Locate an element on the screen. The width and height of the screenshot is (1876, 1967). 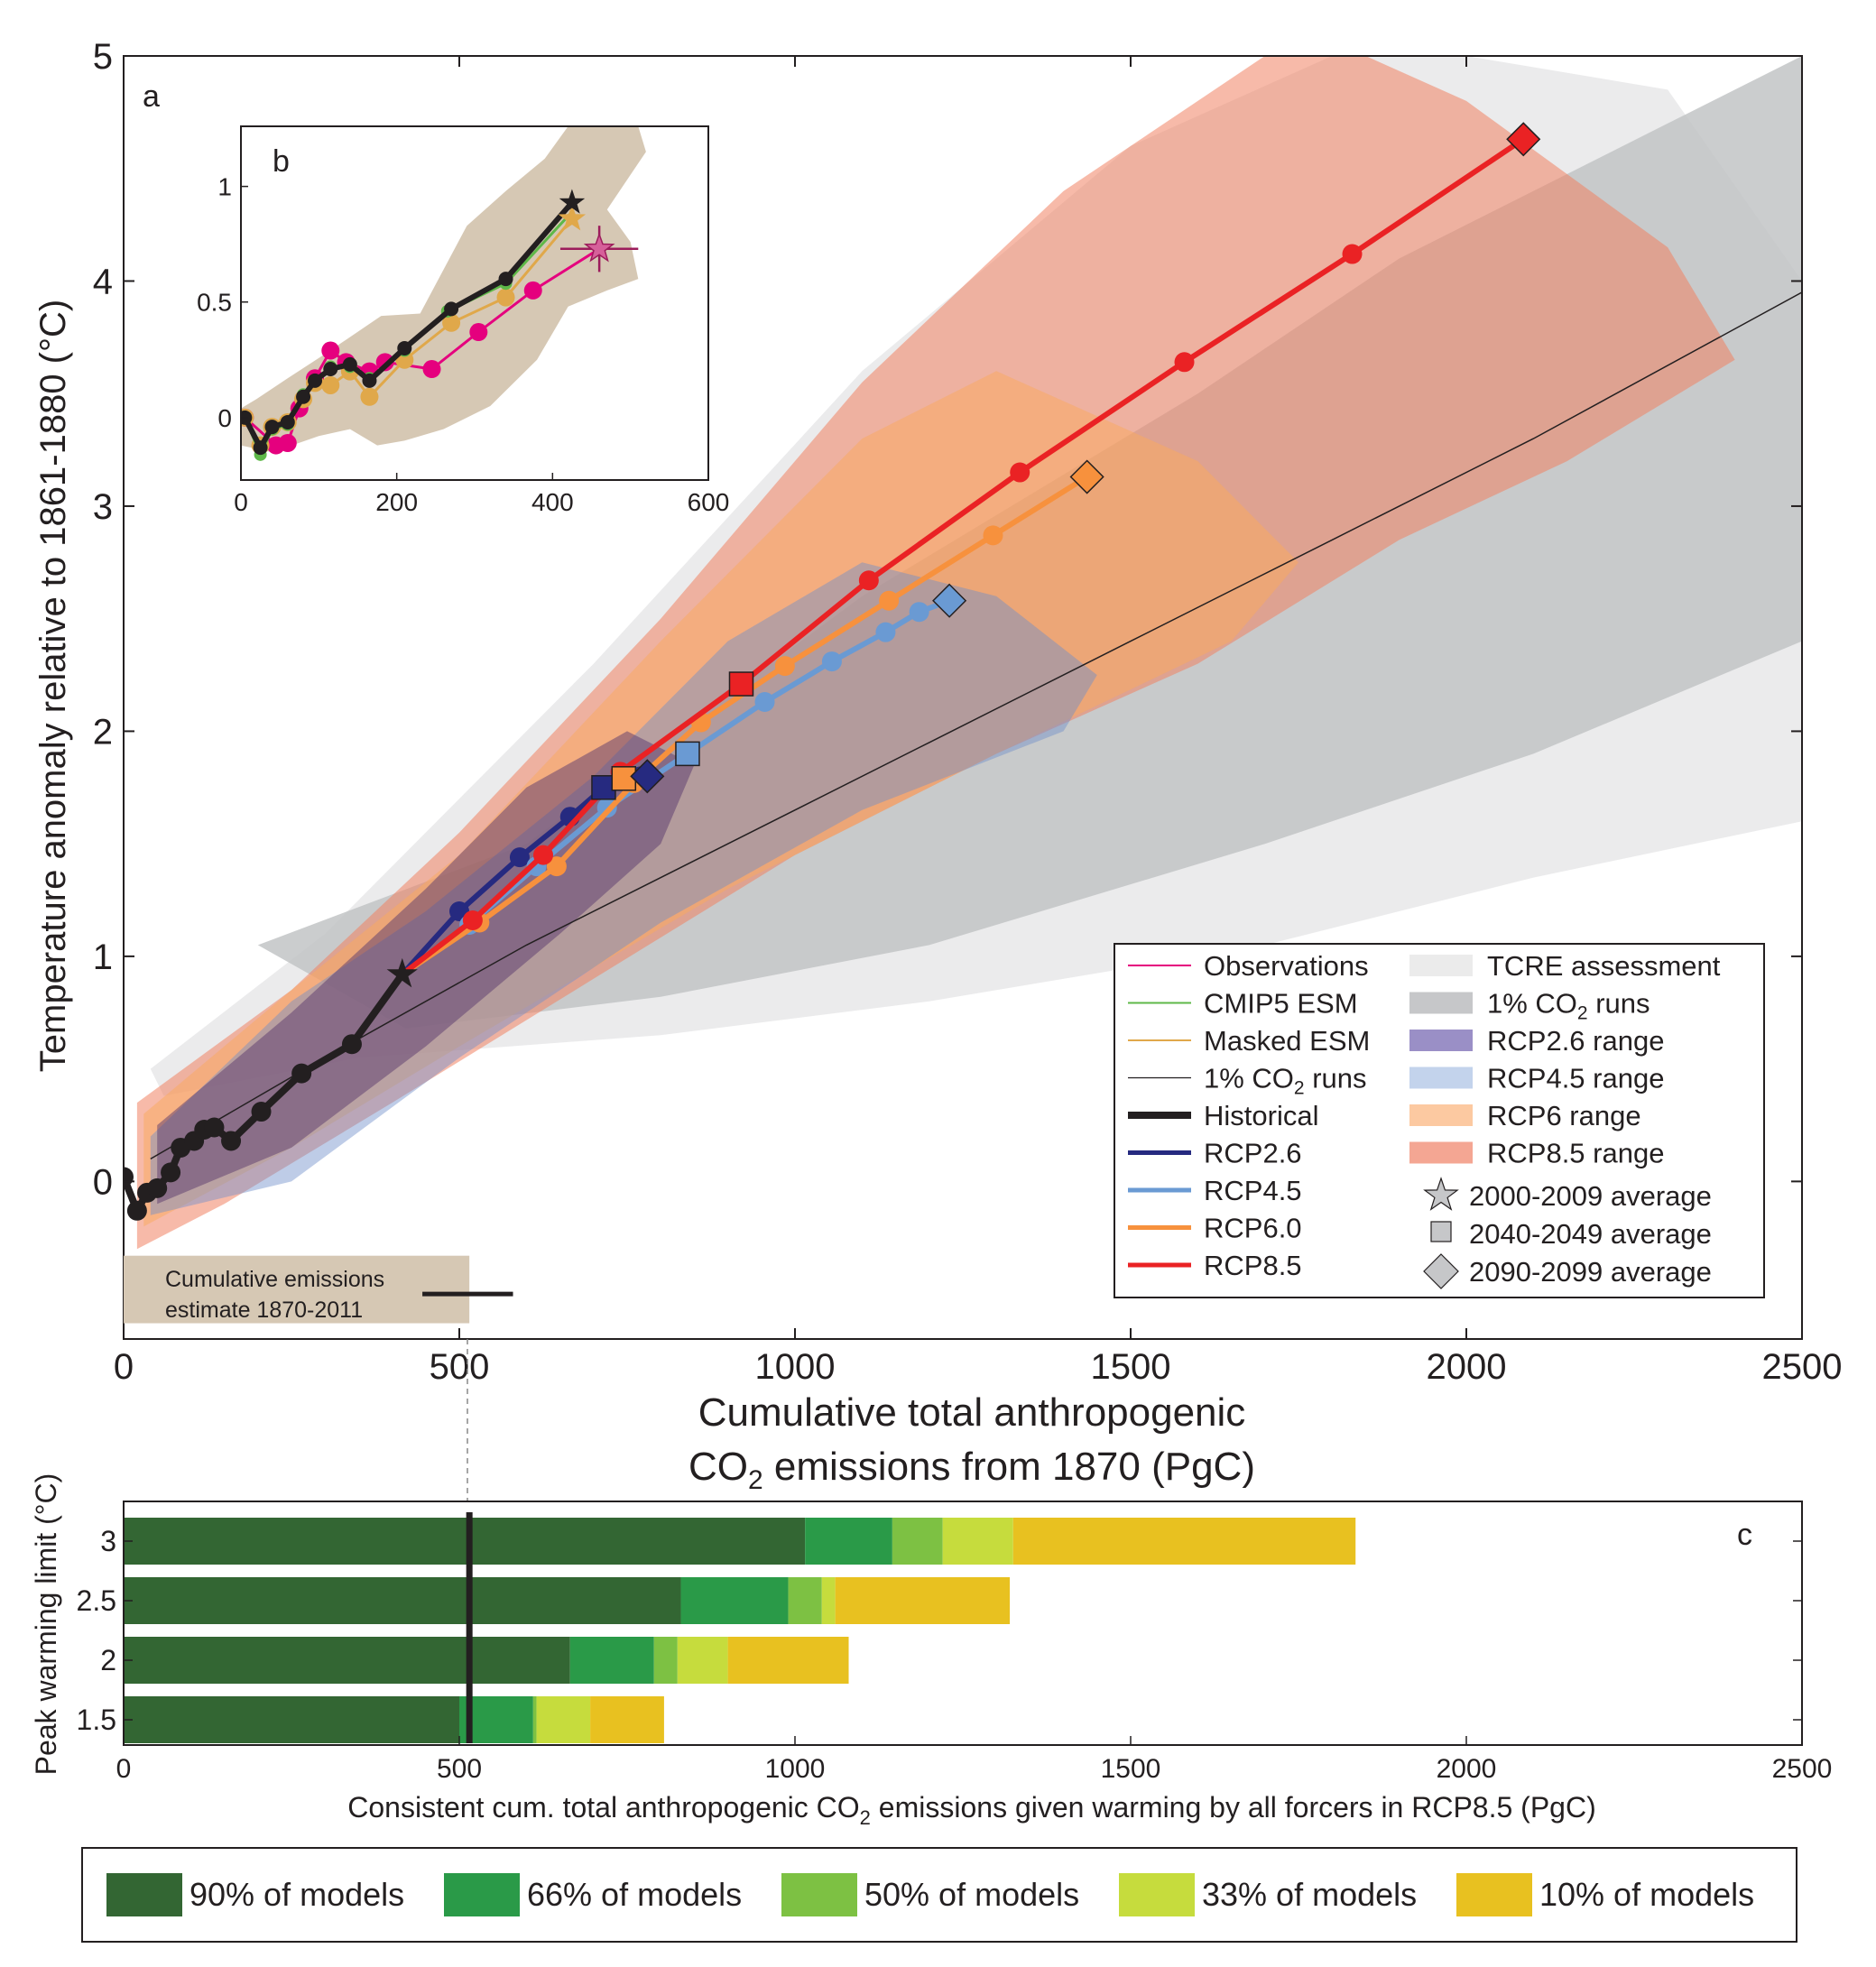
legend-label: 2000-2009 average is located at coordinates (1590, 1196).